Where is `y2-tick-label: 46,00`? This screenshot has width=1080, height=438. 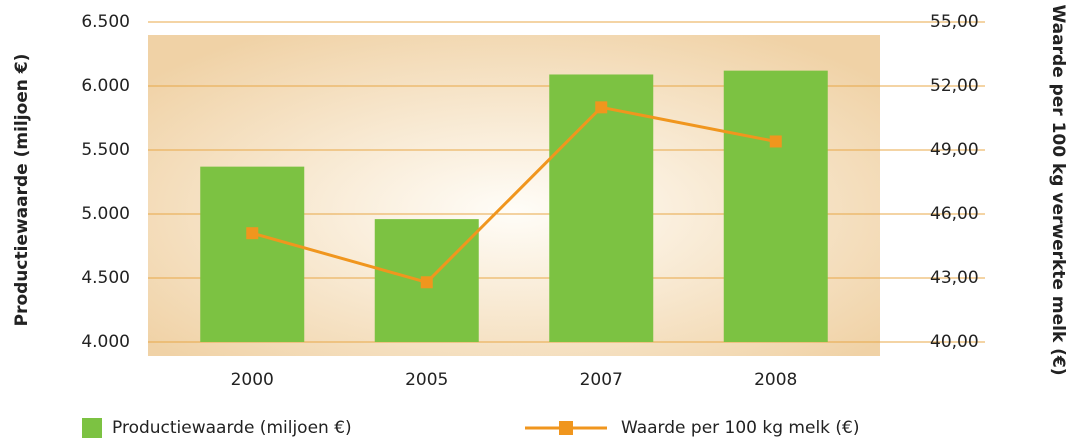 y2-tick-label: 46,00 is located at coordinates (954, 214).